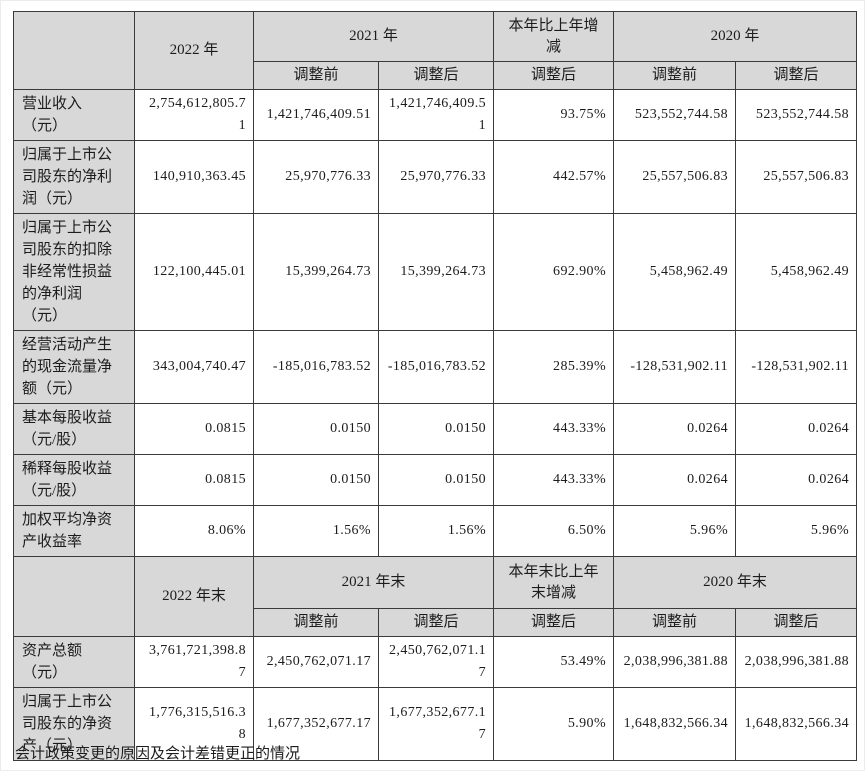 The width and height of the screenshot is (865, 771). I want to click on row-label: 归属于上市公 司股东的净资 产（元）, so click(74, 724).